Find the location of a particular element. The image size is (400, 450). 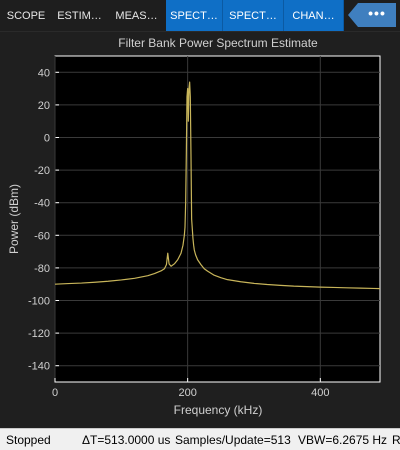

y-tick-label: -140 is located at coordinates (39, 367).